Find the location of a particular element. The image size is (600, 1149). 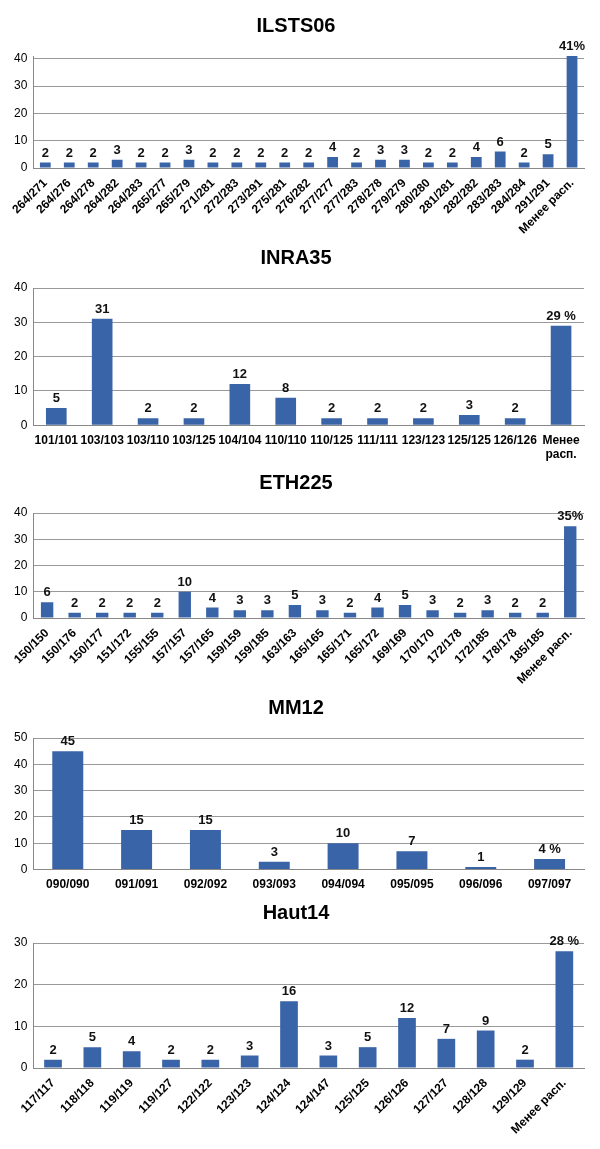

x-tick-label: 103/103 is located at coordinates (102, 439).